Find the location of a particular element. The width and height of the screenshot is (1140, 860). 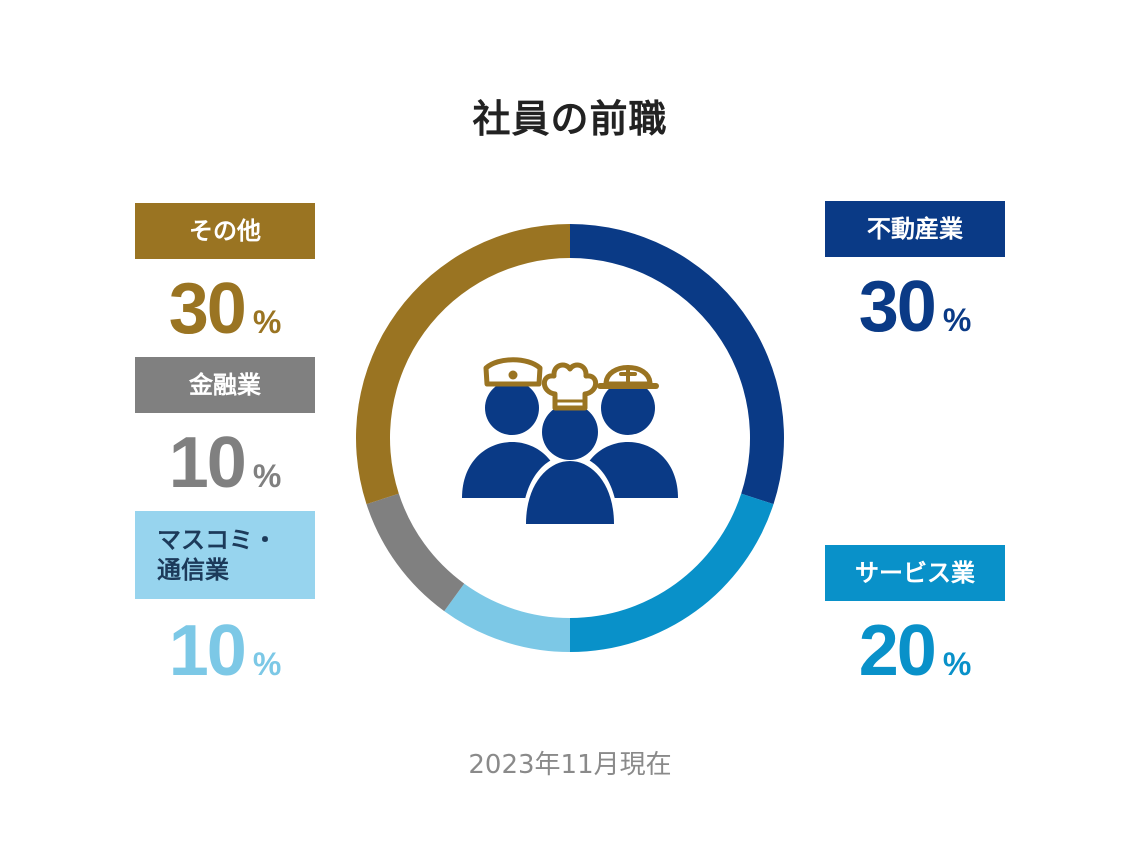

workers-group-icon is located at coordinates (570, 441).